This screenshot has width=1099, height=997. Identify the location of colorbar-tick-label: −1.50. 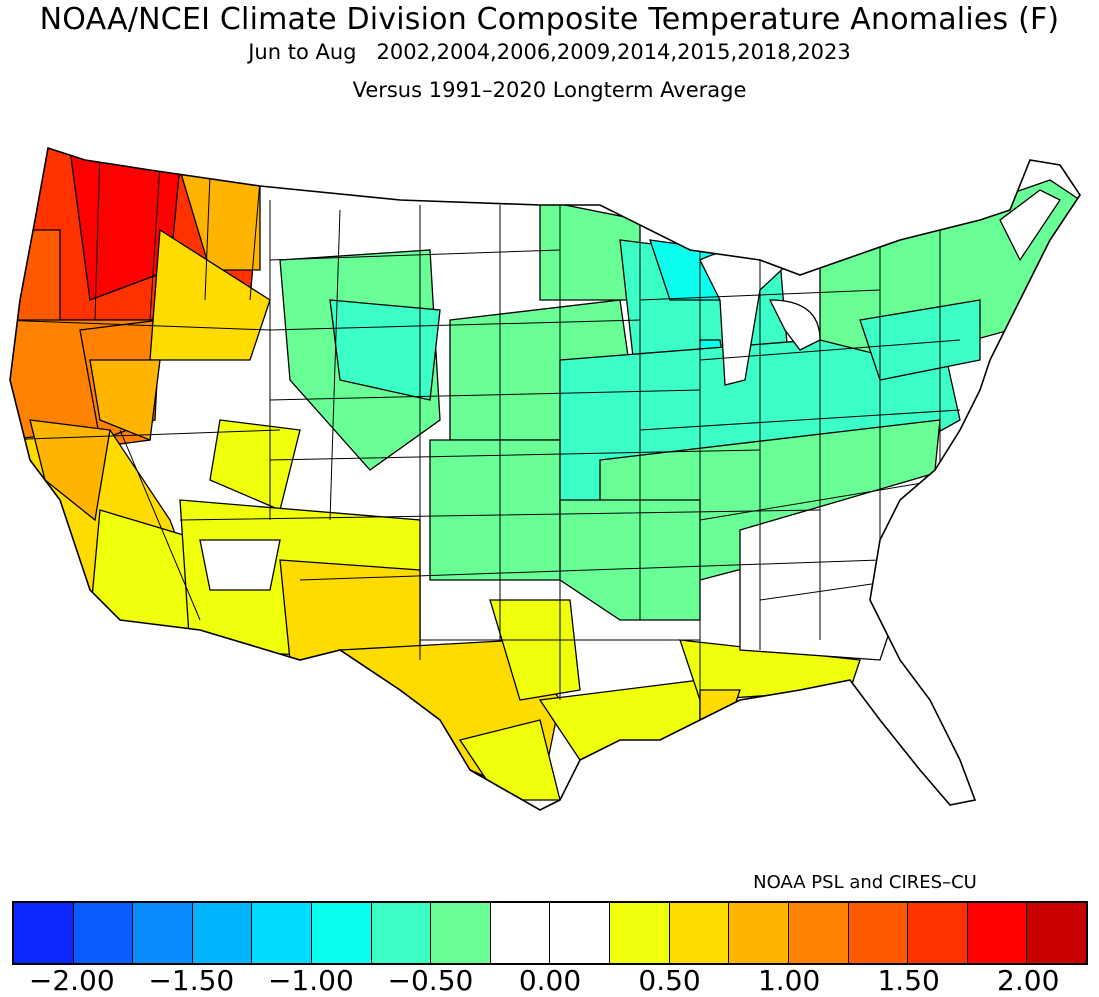
(191, 980).